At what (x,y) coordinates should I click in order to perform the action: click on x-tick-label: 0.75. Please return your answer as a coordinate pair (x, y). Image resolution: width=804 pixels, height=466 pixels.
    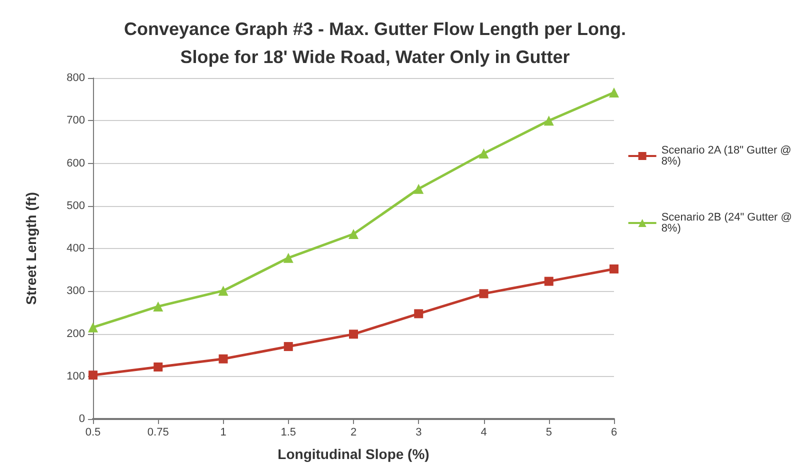
    Looking at the image, I should click on (158, 432).